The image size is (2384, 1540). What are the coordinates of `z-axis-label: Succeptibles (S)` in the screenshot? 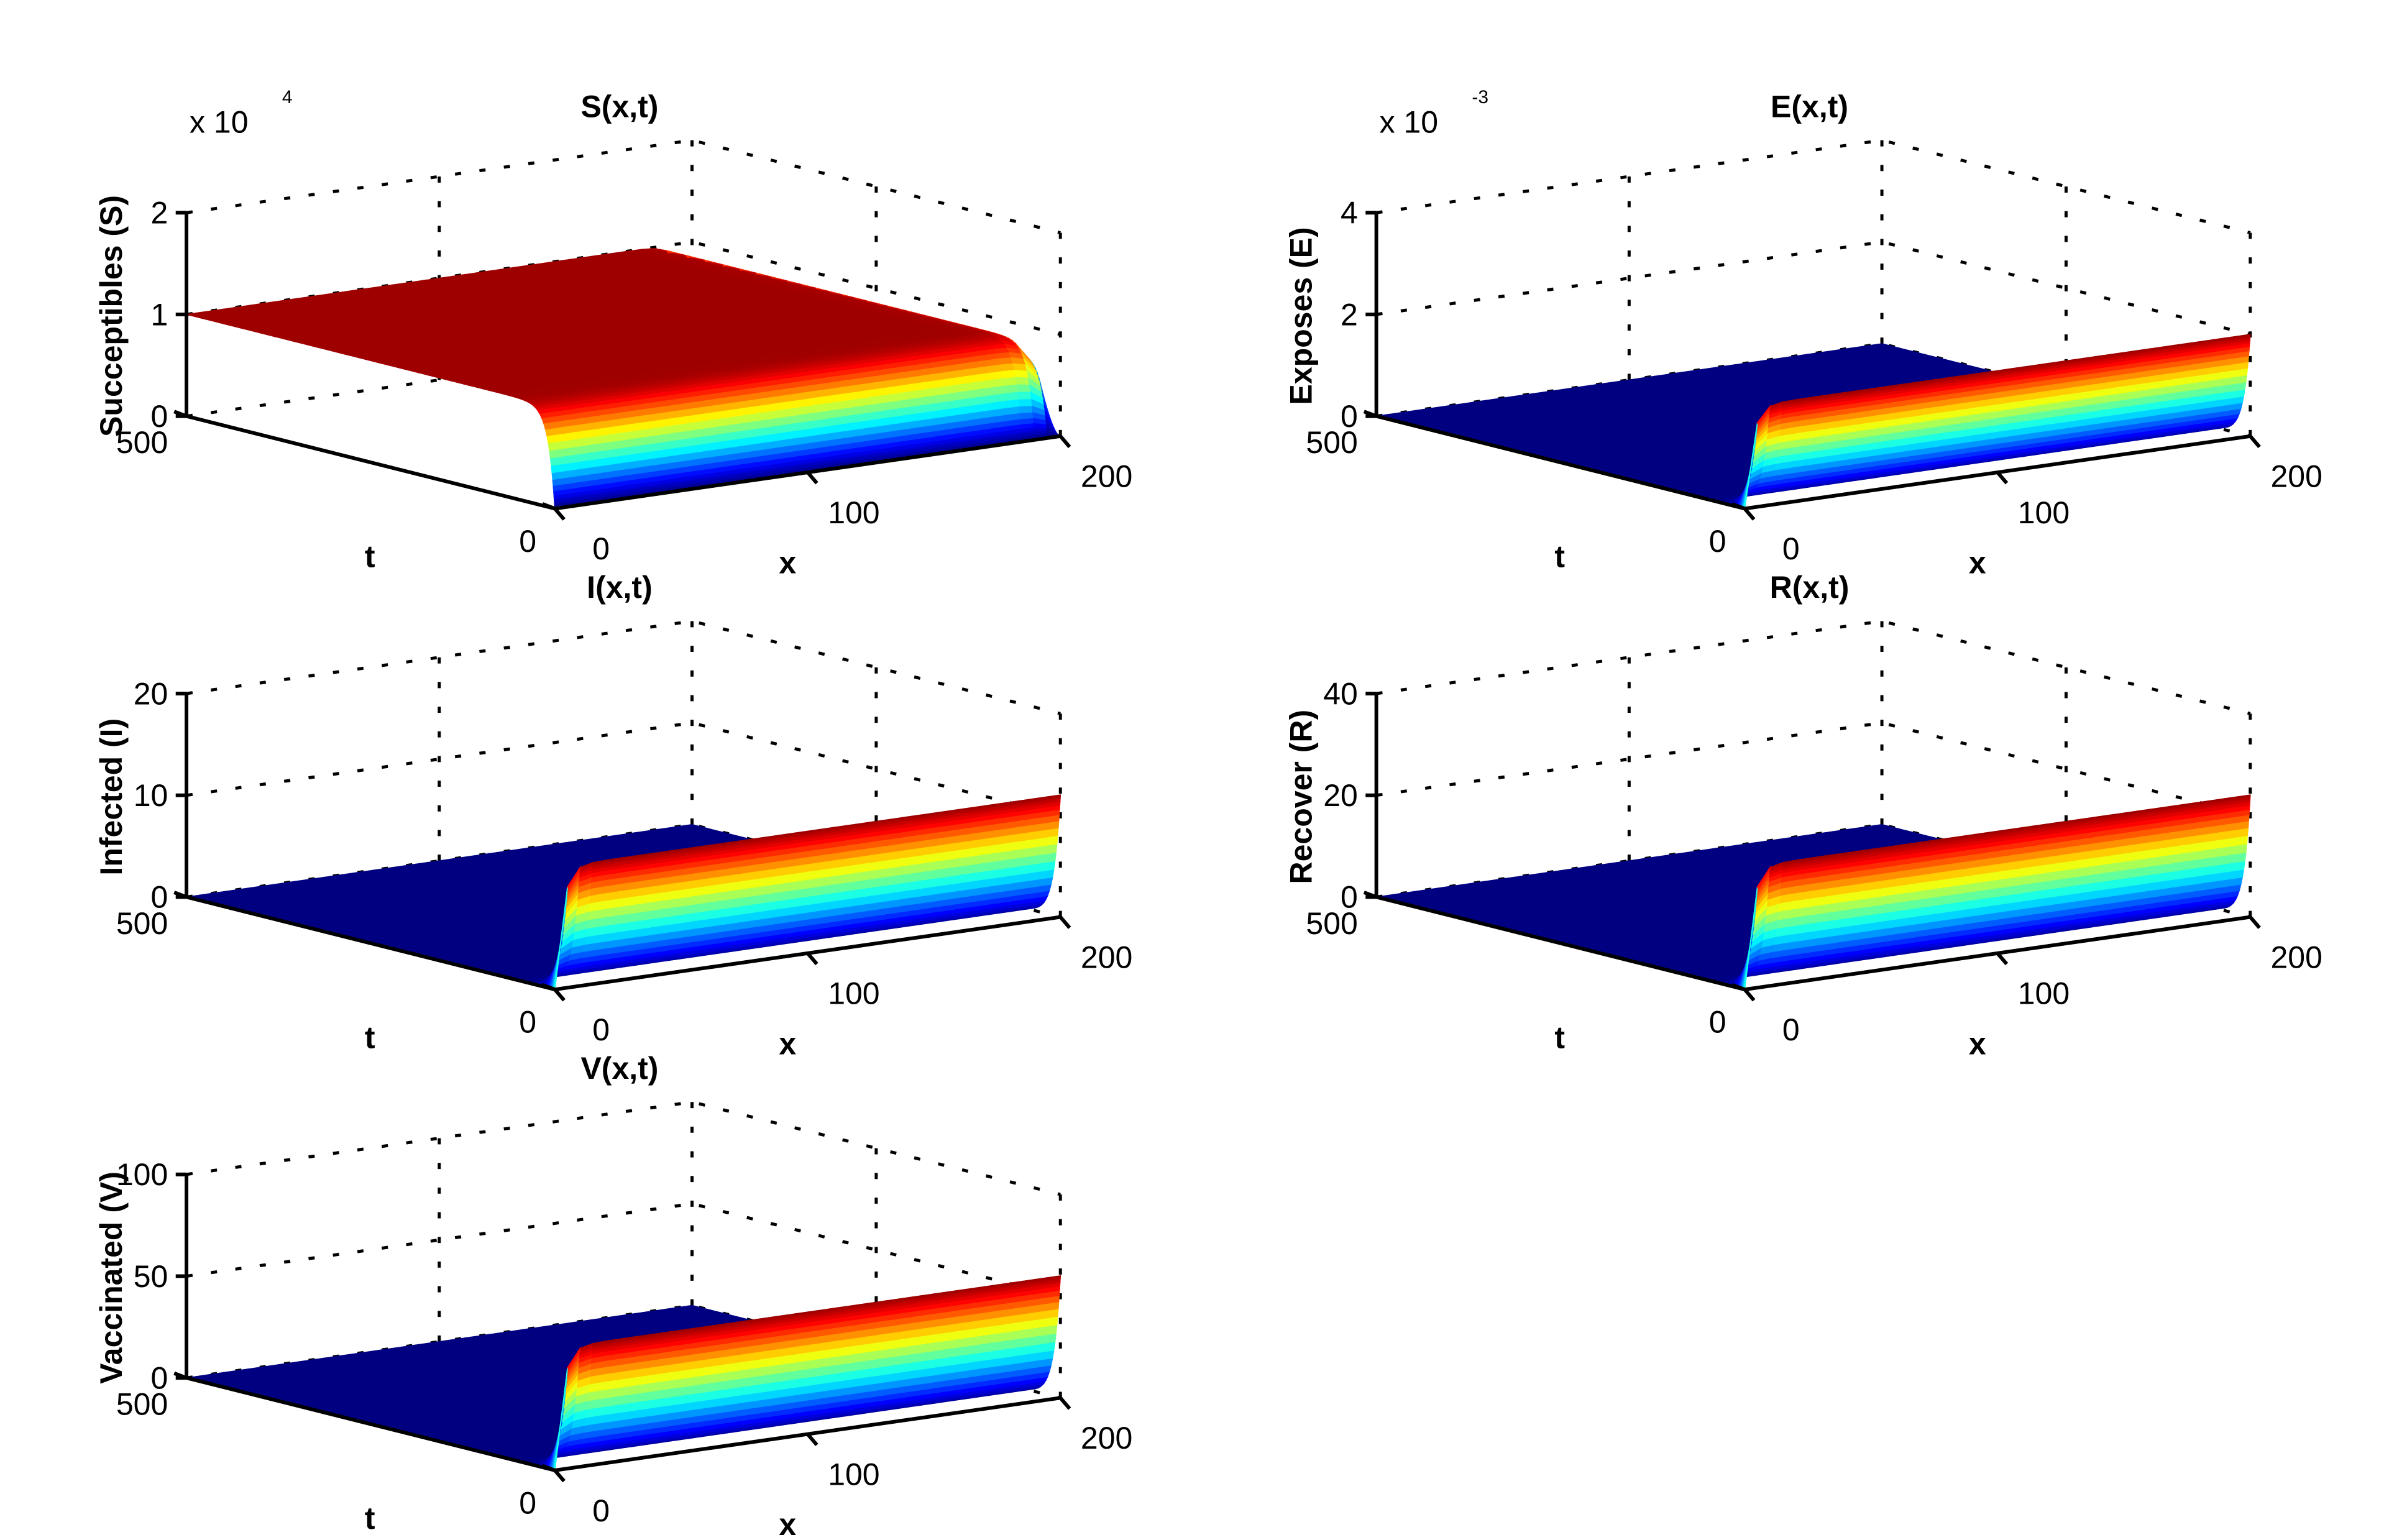 It's located at (111, 316).